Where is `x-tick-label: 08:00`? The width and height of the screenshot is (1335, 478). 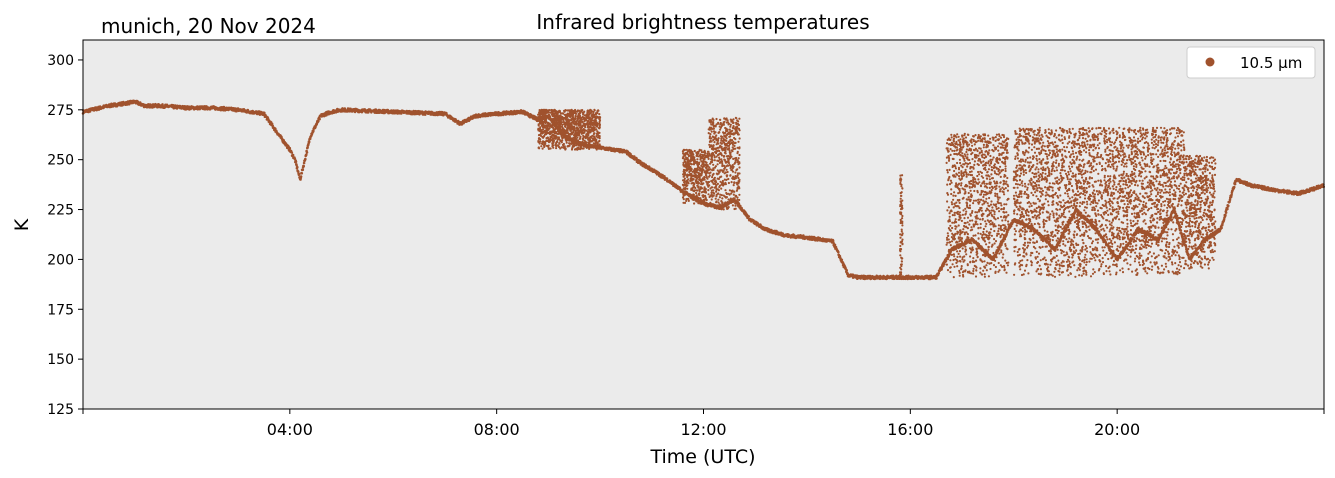
x-tick-label: 08:00 is located at coordinates (497, 429).